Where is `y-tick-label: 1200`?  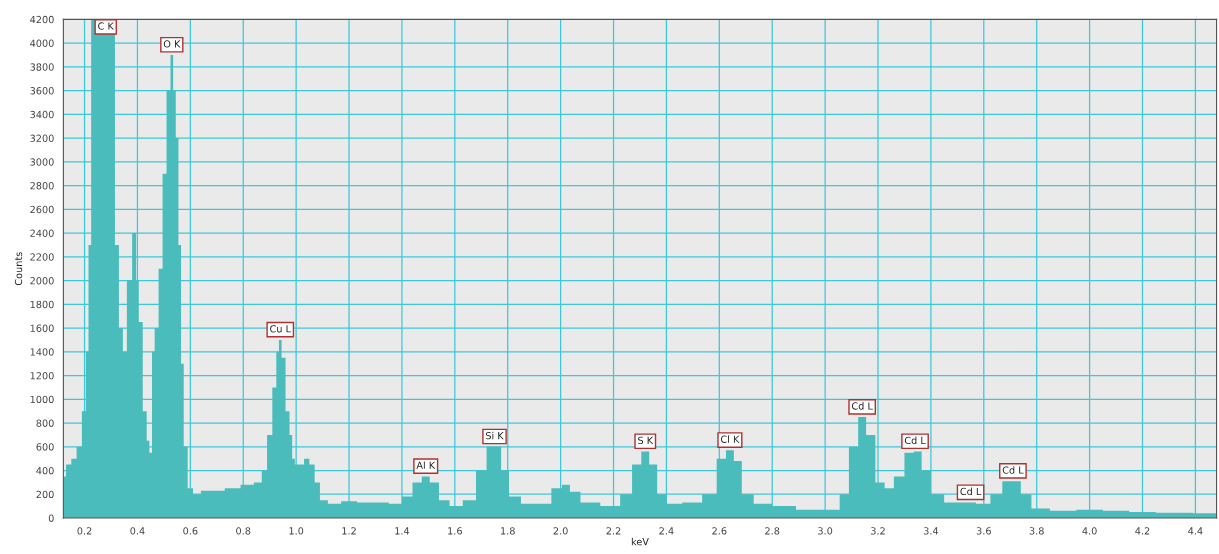
y-tick-label: 1200 is located at coordinates (42, 376).